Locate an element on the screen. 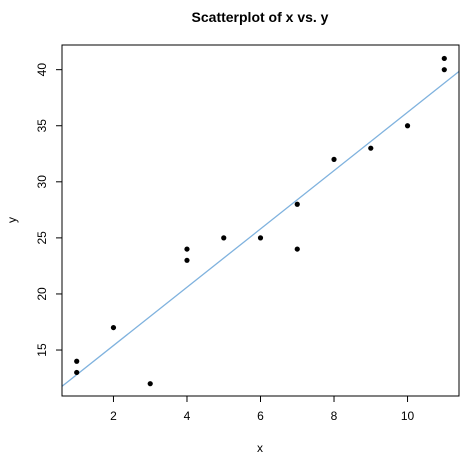 This screenshot has height=457, width=474. x-tick-label: 6 is located at coordinates (260, 416).